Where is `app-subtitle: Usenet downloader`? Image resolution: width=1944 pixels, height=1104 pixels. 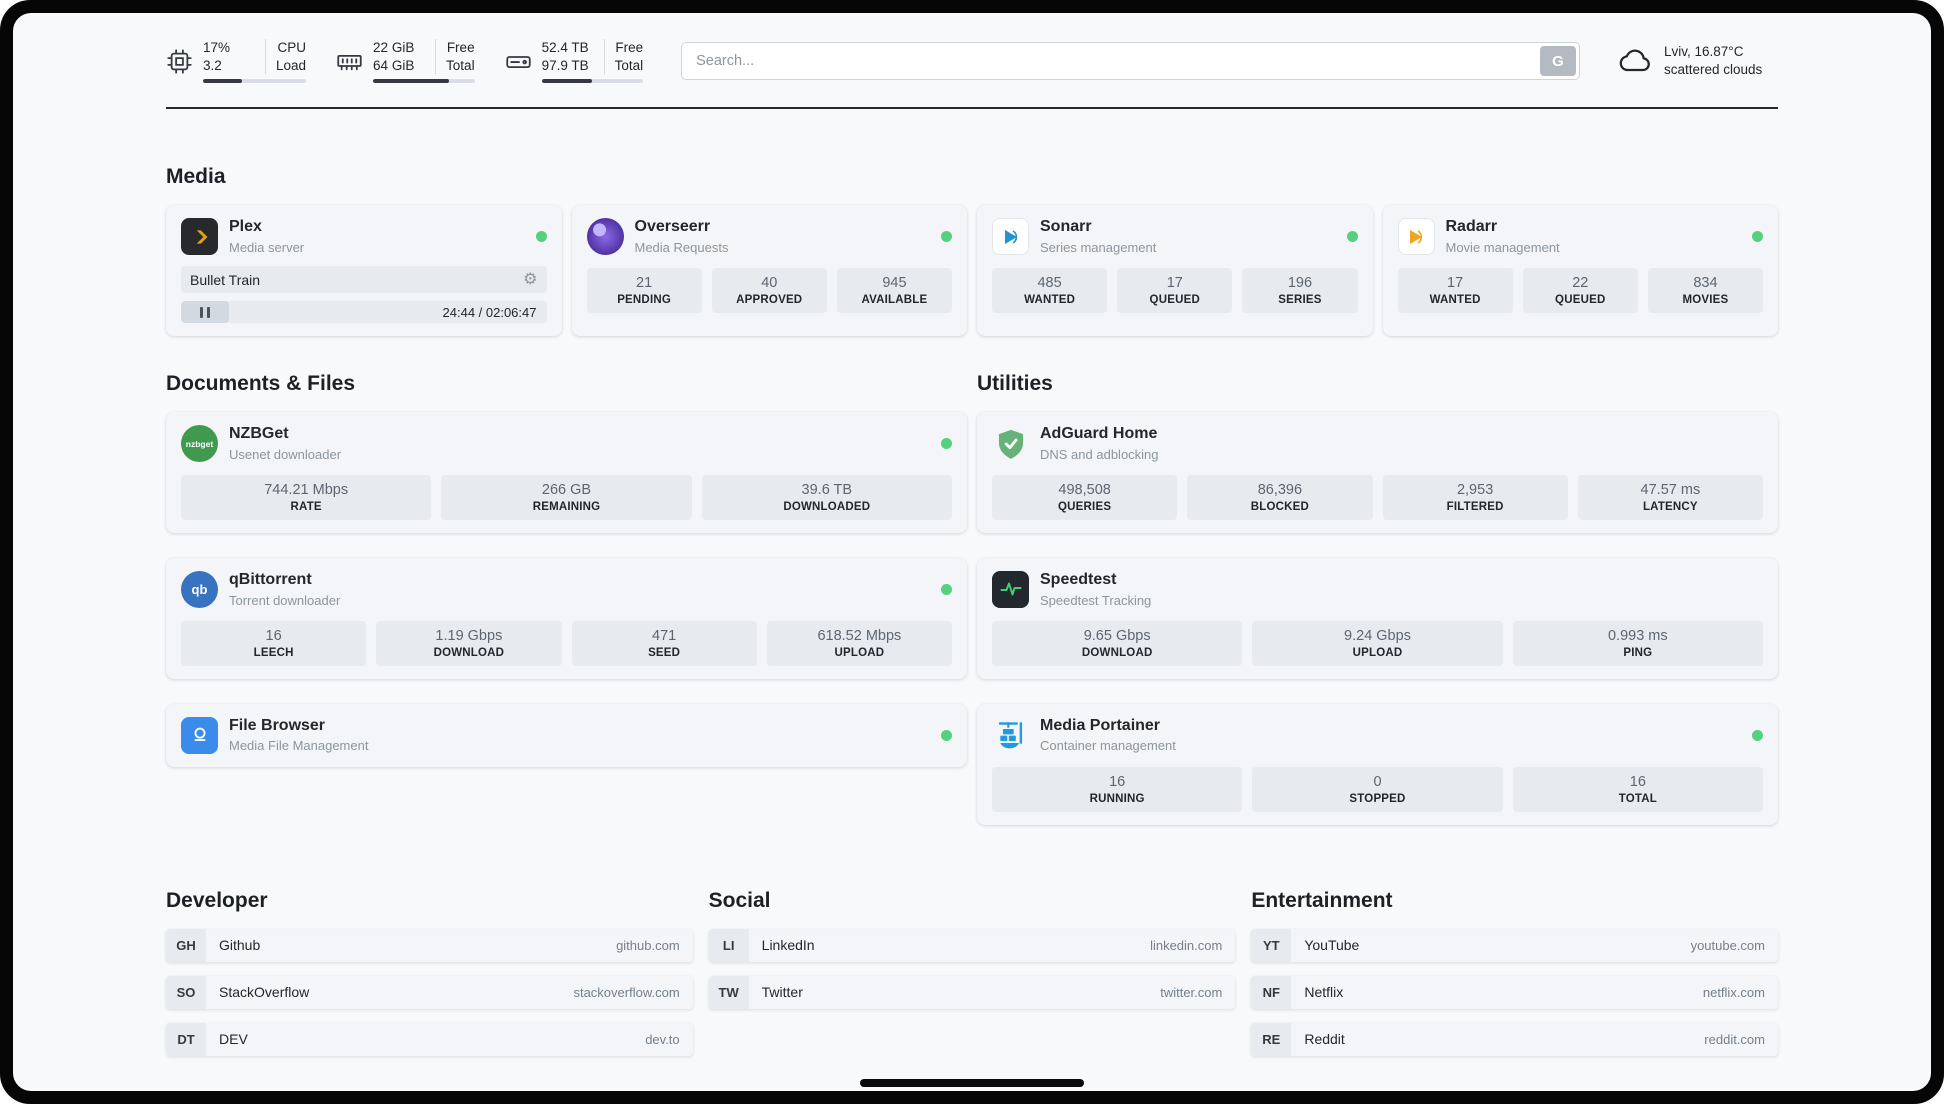 app-subtitle: Usenet downloader is located at coordinates (285, 454).